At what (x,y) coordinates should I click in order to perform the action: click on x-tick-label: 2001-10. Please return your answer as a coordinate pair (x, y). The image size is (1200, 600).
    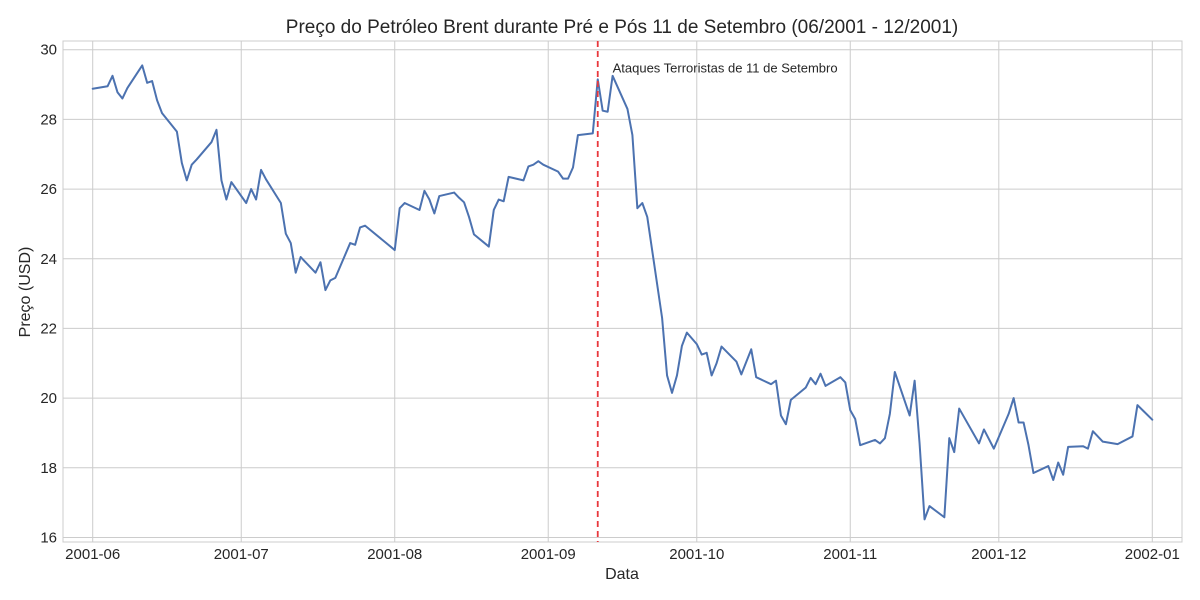
    Looking at the image, I should click on (696, 554).